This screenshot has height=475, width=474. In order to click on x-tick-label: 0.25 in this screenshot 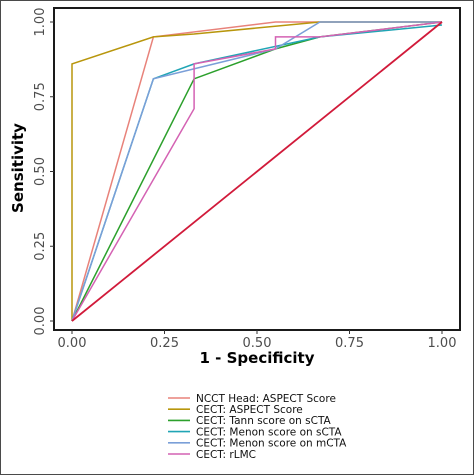, I will do `click(164, 343)`.